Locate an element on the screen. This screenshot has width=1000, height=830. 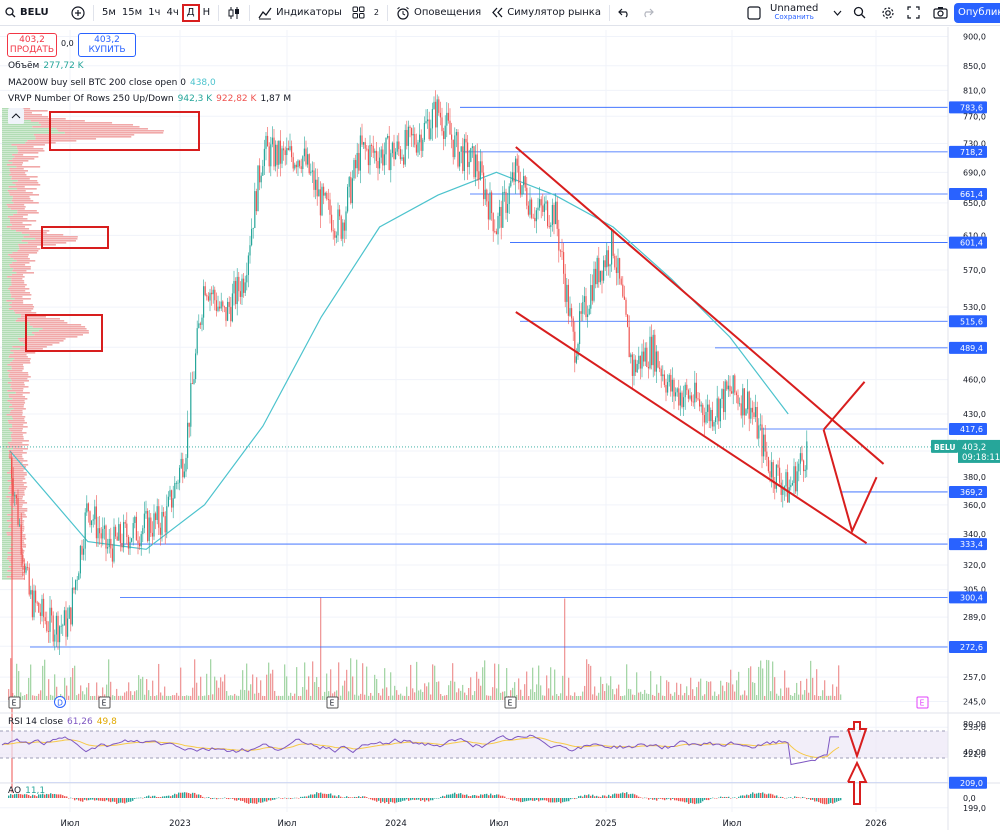
forecast-down-arrow is located at coordinates (850, 481).